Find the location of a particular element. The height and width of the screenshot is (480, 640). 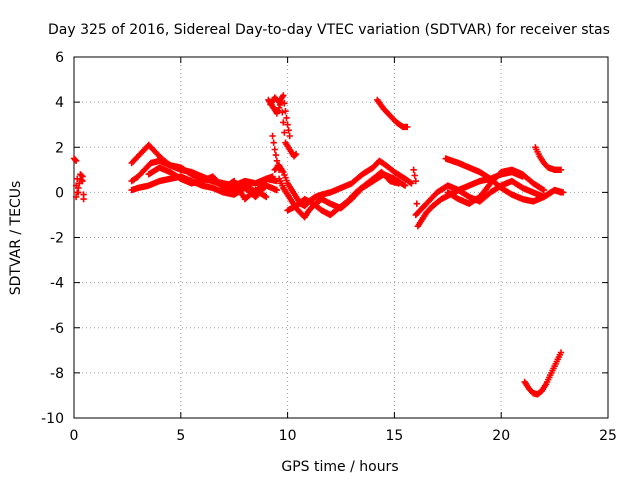

y-tick-label: -2 is located at coordinates (57, 239).